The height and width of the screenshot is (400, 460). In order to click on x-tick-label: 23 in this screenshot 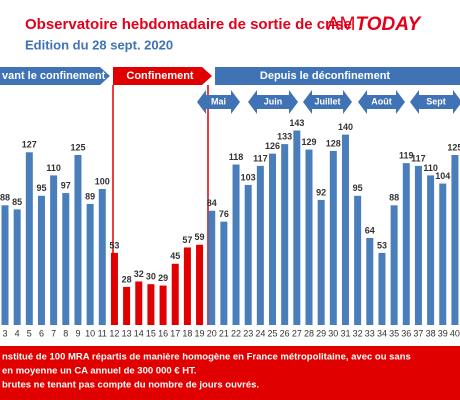, I will do `click(248, 333)`.